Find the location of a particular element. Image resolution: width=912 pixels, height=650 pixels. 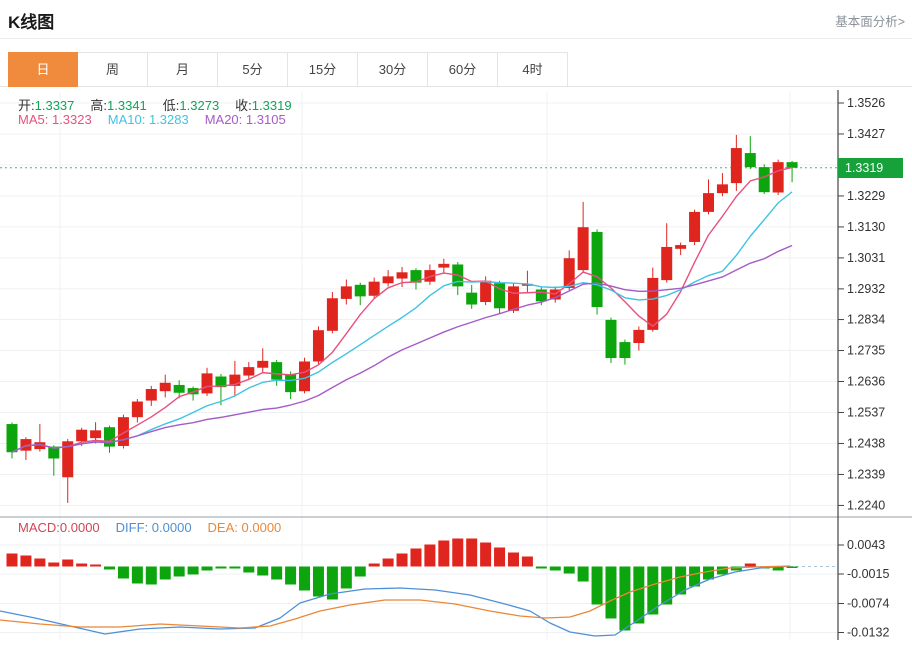

diff-value: 0.0000 is located at coordinates (171, 527).